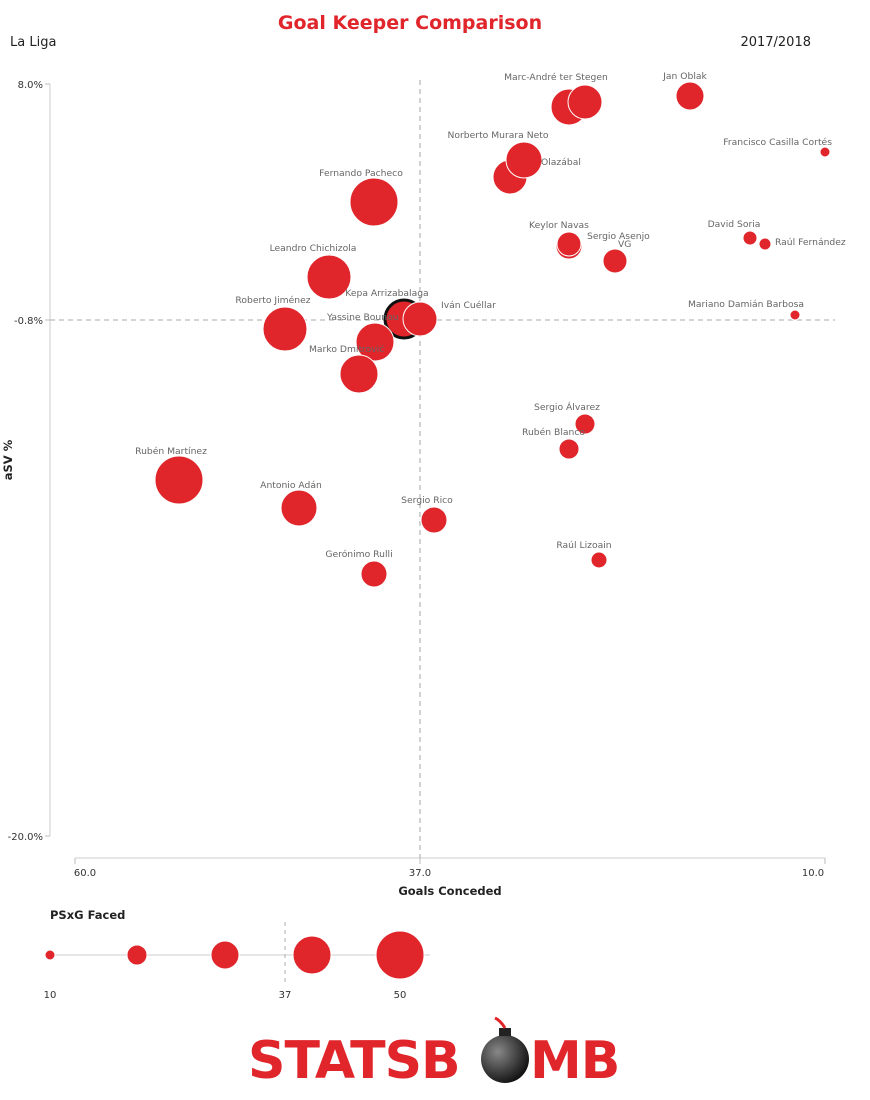  What do you see at coordinates (618, 236) in the screenshot?
I see `point-label: Sergio Asenjo` at bounding box center [618, 236].